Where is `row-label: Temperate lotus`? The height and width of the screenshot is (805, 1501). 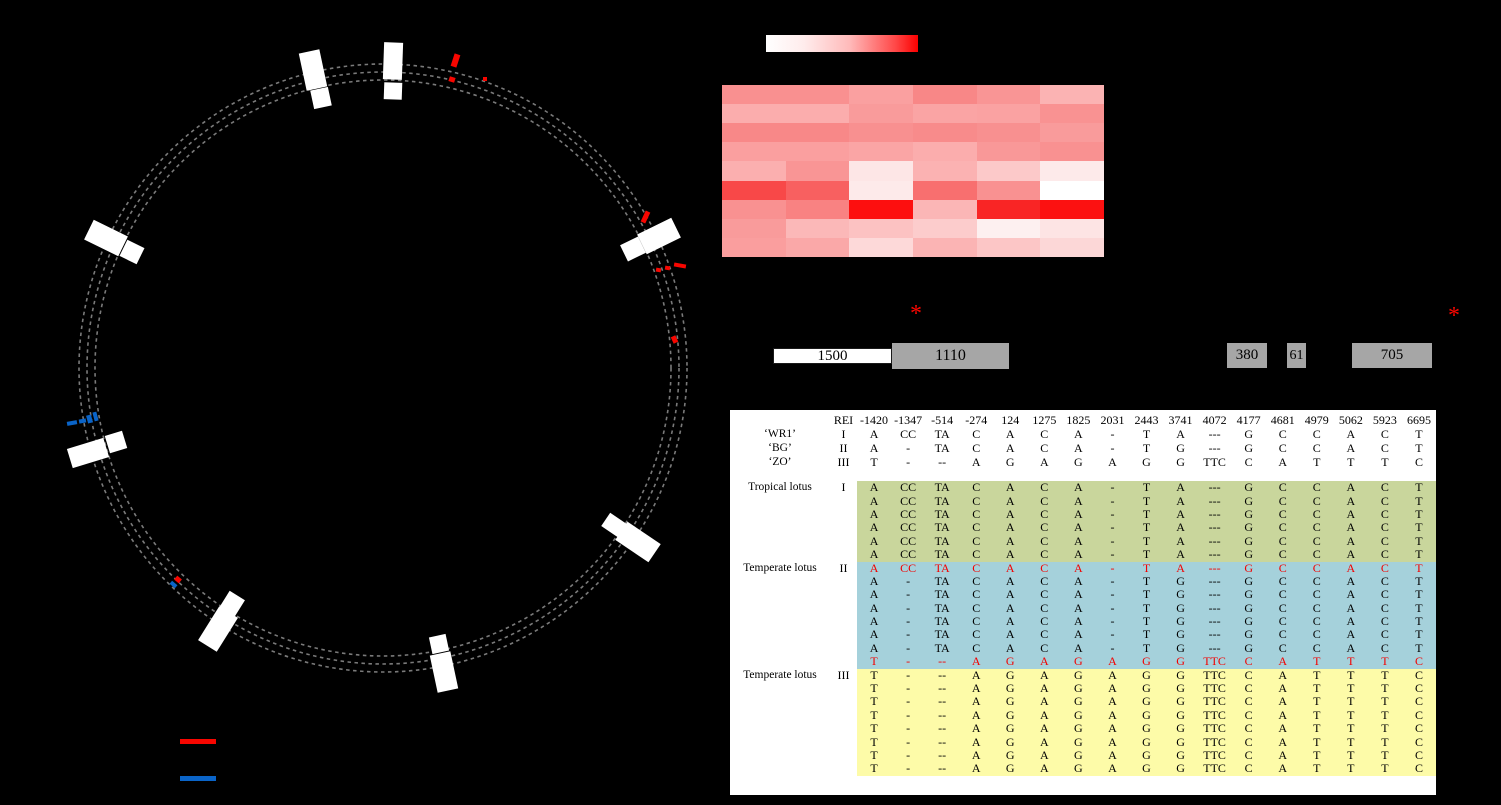 row-label: Temperate lotus is located at coordinates (780, 567).